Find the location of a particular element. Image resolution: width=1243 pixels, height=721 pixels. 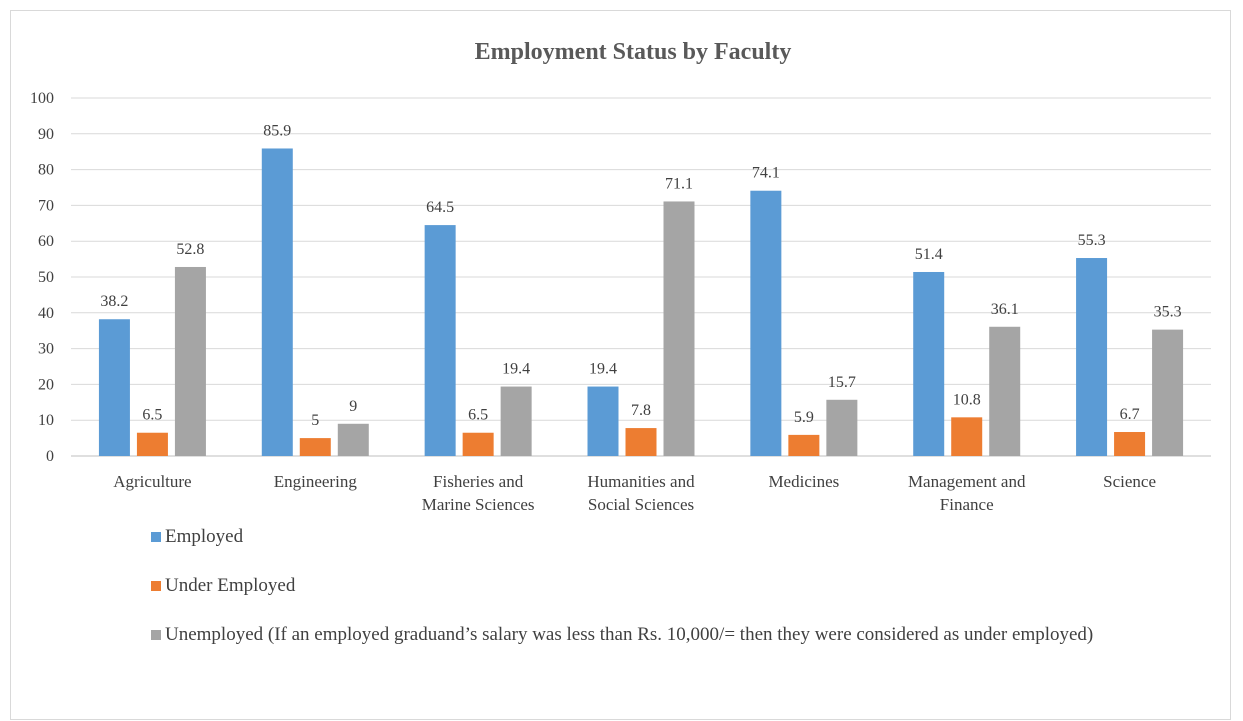

x-tick-label: Science is located at coordinates (1129, 481).